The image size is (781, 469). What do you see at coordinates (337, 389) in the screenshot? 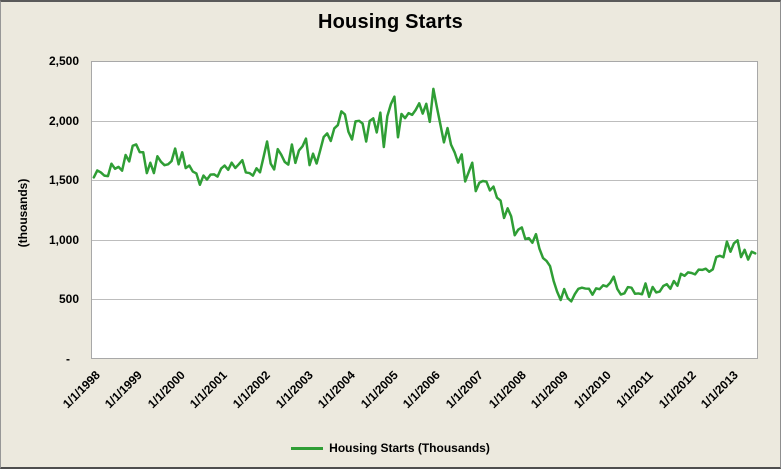
I see `x-tick-label: 1/1/2004` at bounding box center [337, 389].